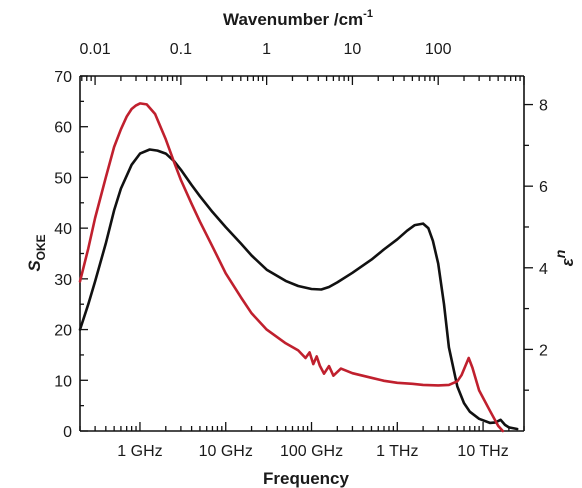  Describe the element at coordinates (543, 187) in the screenshot. I see `y2-tick-label: 6` at that location.